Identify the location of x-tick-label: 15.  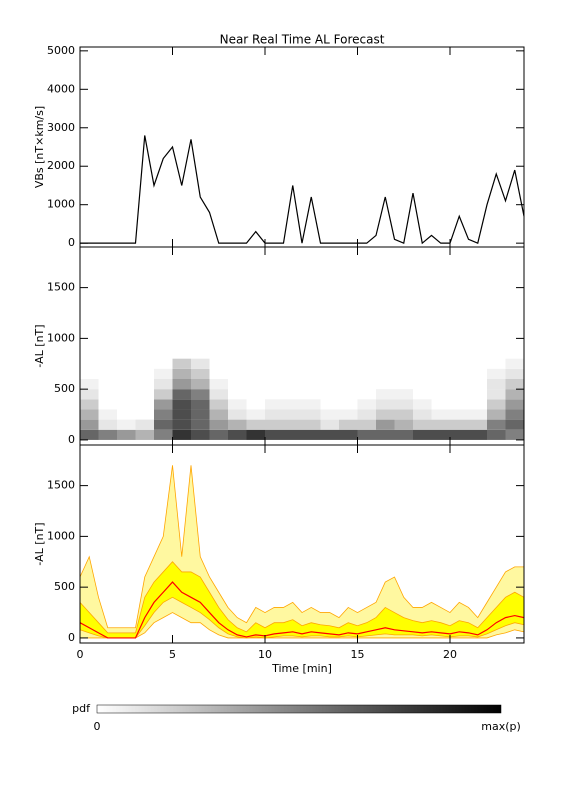
(358, 654).